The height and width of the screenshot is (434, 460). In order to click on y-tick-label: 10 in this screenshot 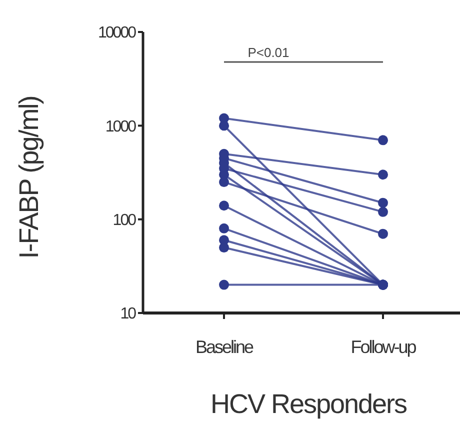, I will do `click(128, 314)`.